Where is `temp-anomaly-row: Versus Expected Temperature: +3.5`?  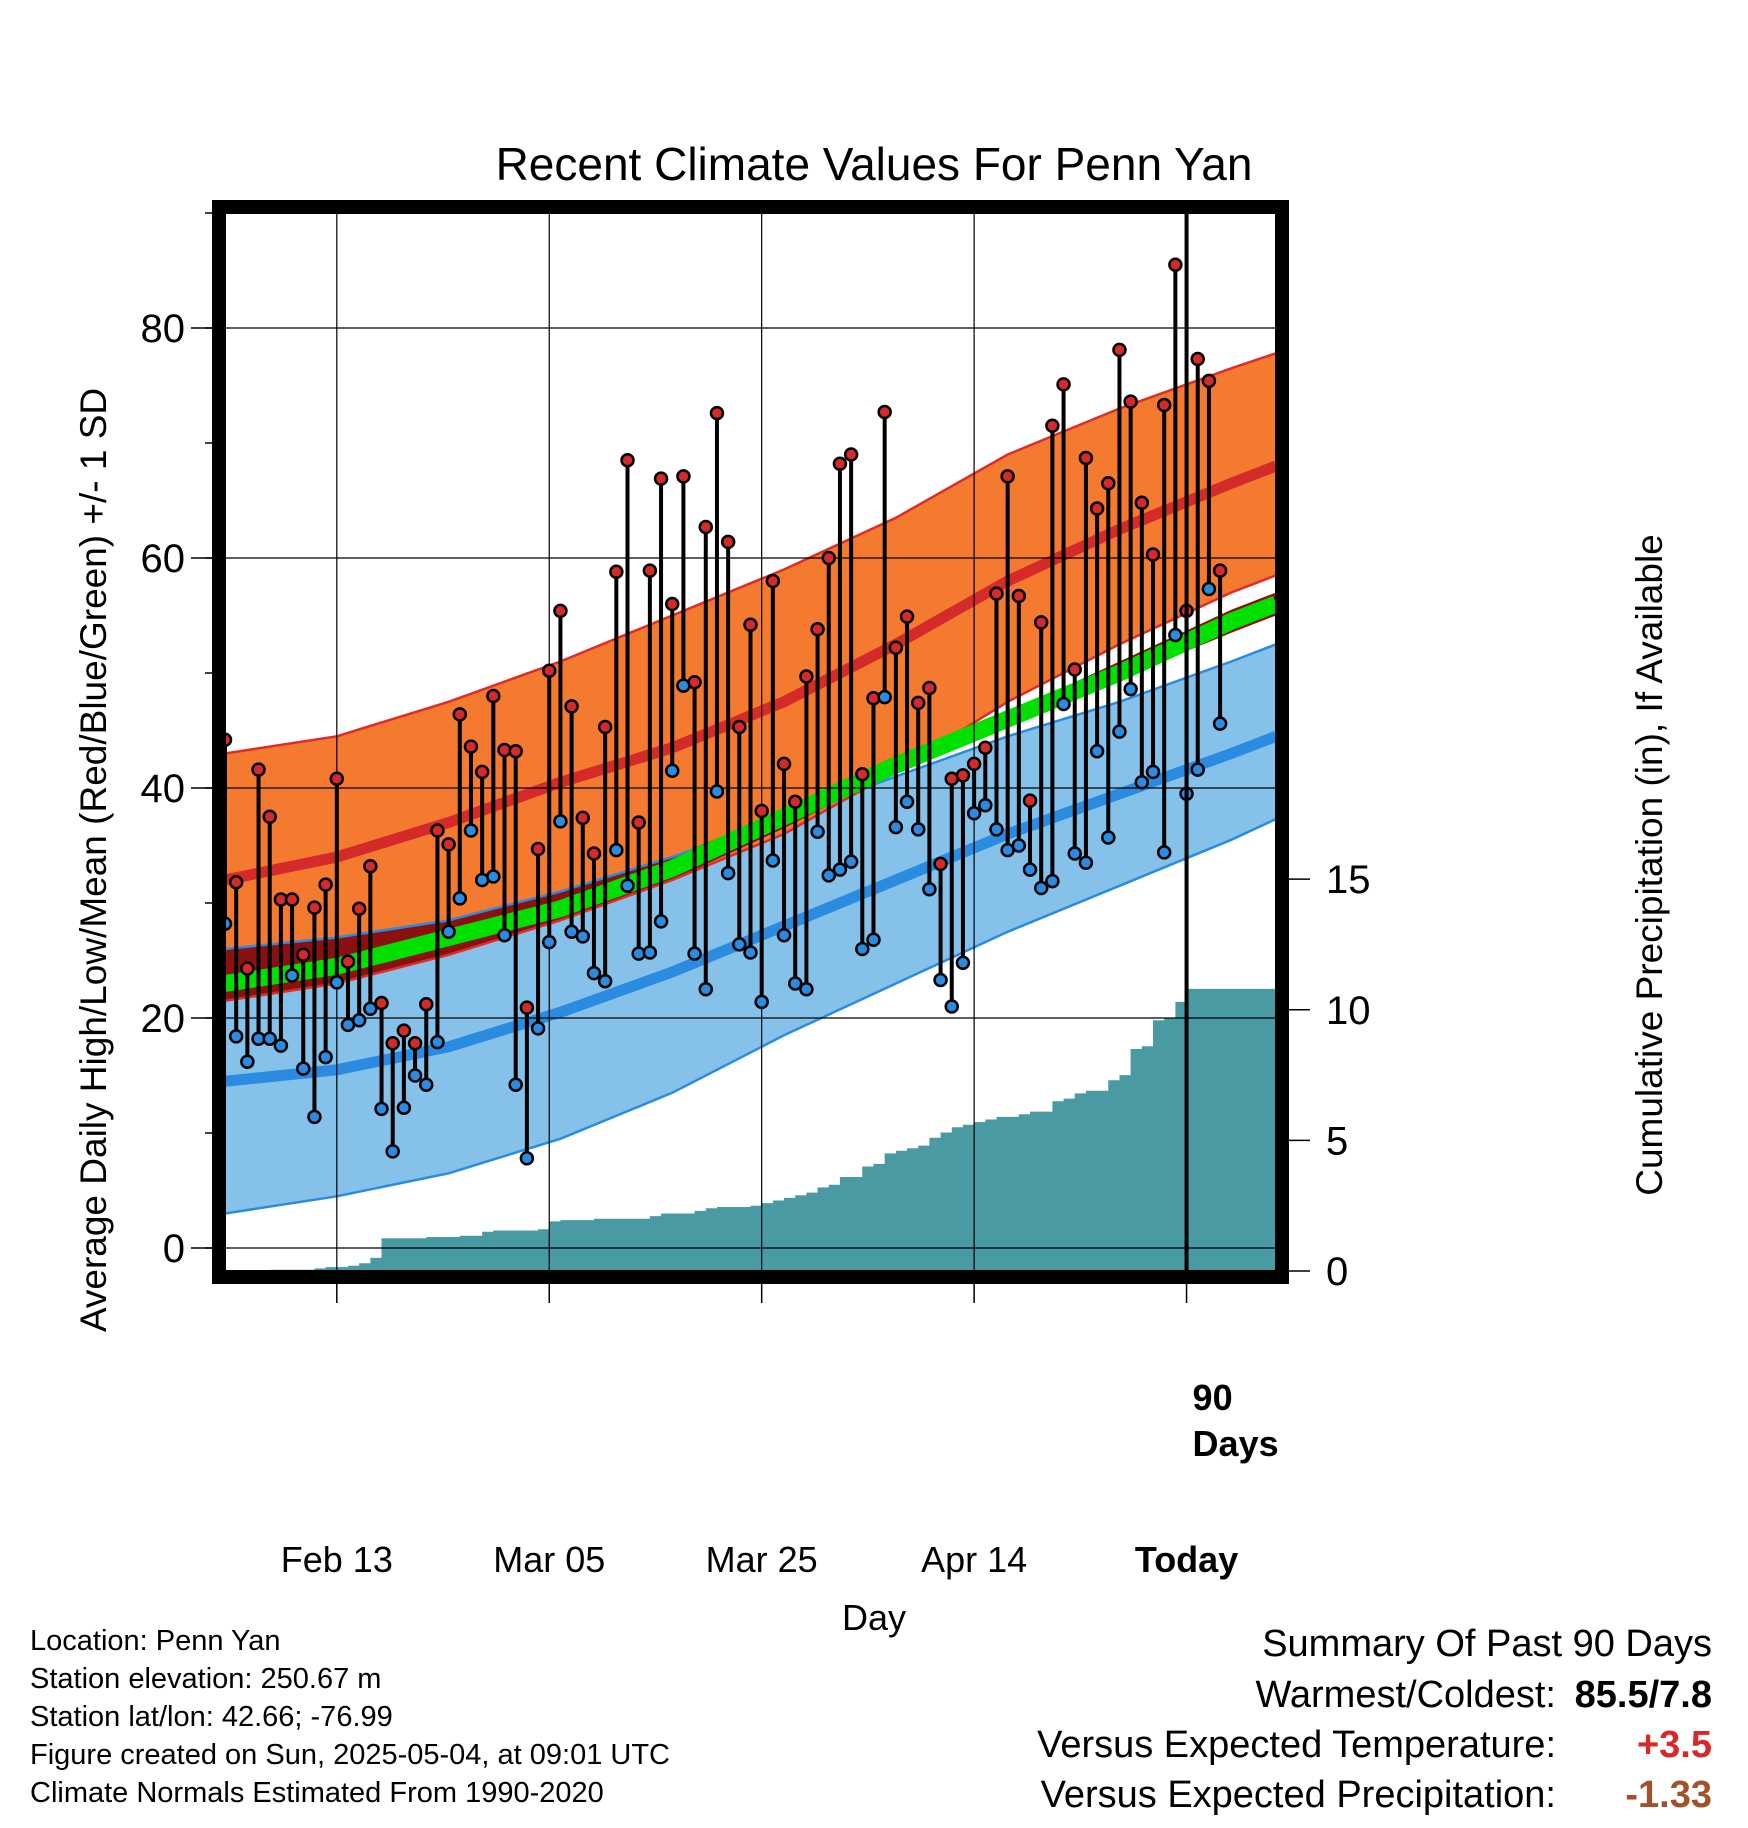
temp-anomaly-row: Versus Expected Temperature: +3.5 is located at coordinates (1374, 1745).